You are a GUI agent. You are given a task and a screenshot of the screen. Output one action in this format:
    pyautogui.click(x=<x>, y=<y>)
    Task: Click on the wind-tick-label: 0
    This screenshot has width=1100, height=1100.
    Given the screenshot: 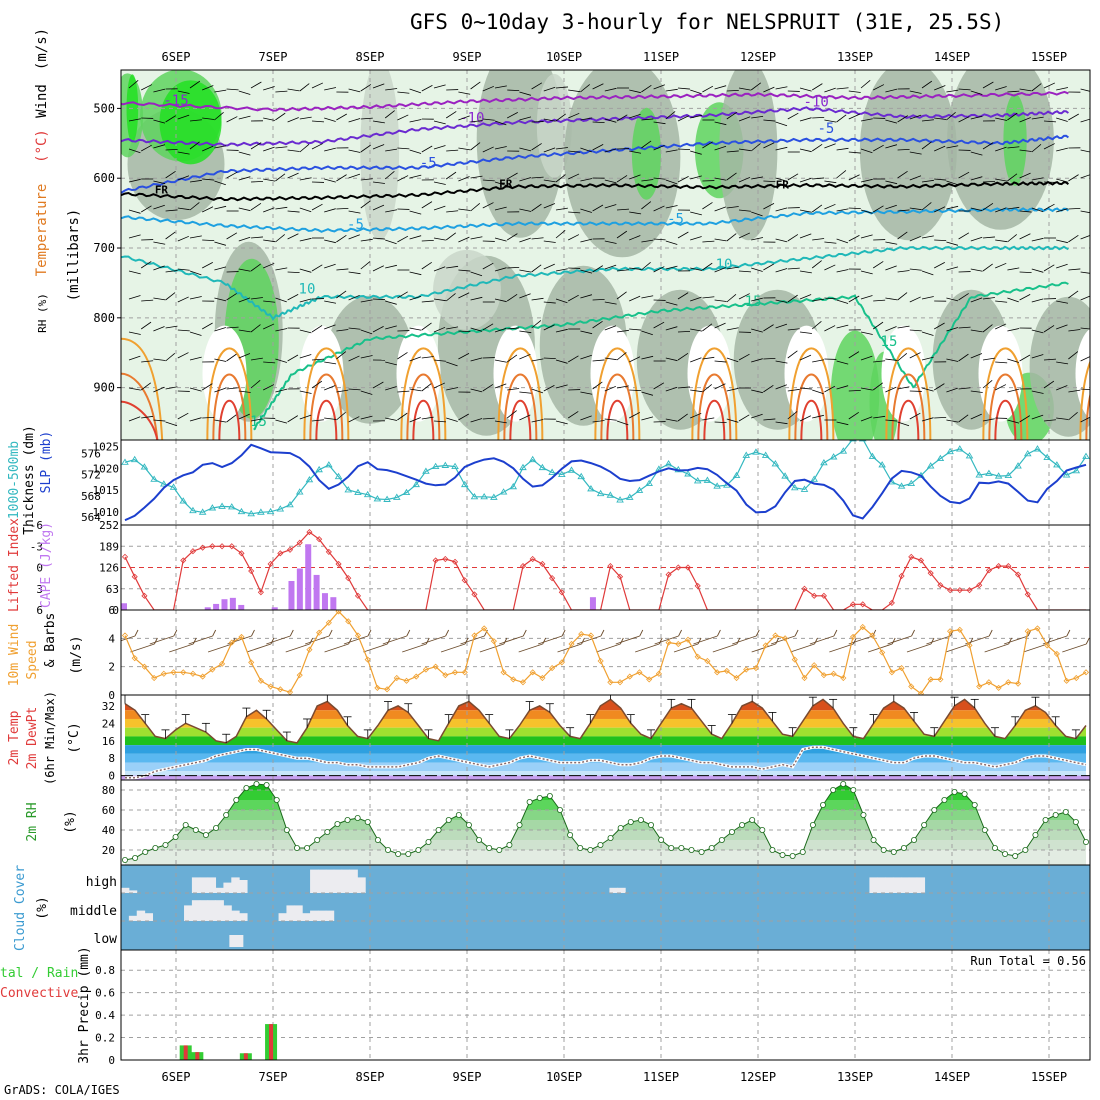 What is the action you would take?
    pyautogui.click(x=111, y=695)
    